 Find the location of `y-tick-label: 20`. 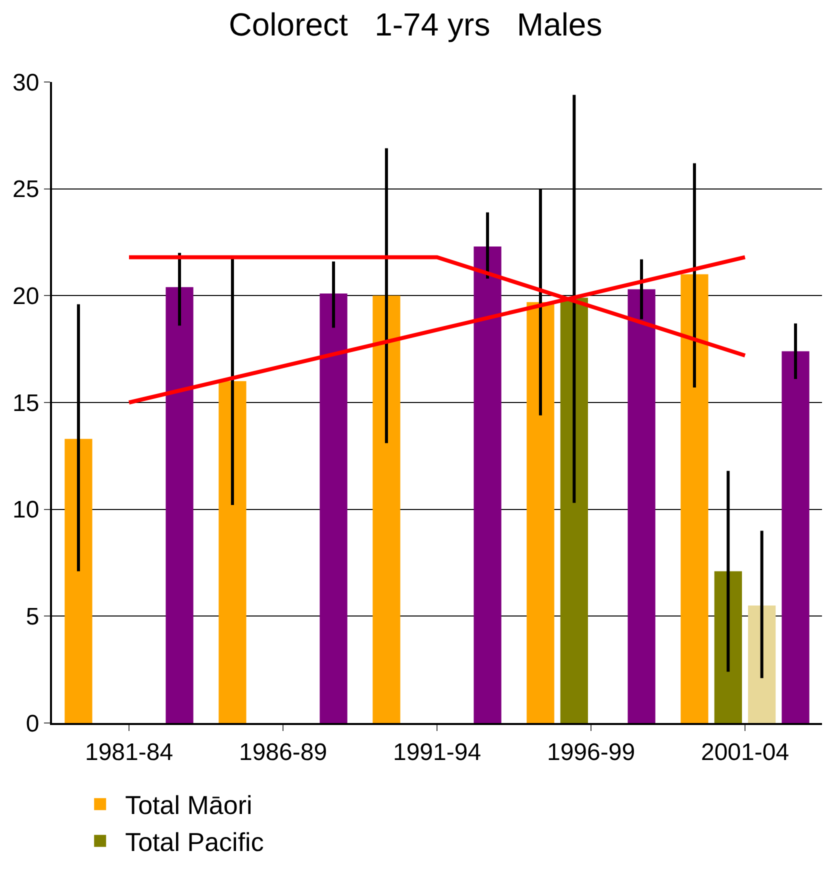

y-tick-label: 20 is located at coordinates (26, 296).